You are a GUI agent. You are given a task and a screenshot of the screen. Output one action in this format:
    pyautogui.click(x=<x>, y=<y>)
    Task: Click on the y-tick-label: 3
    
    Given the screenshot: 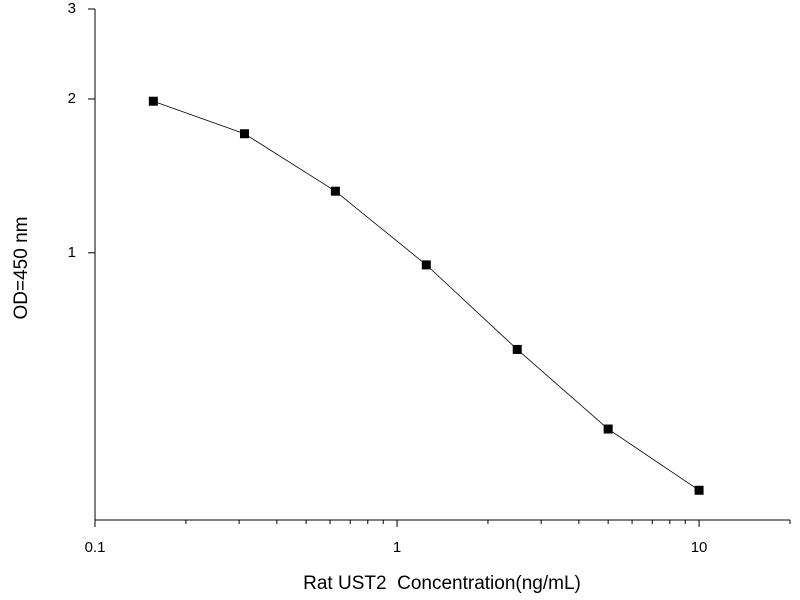 What is the action you would take?
    pyautogui.click(x=72, y=8)
    